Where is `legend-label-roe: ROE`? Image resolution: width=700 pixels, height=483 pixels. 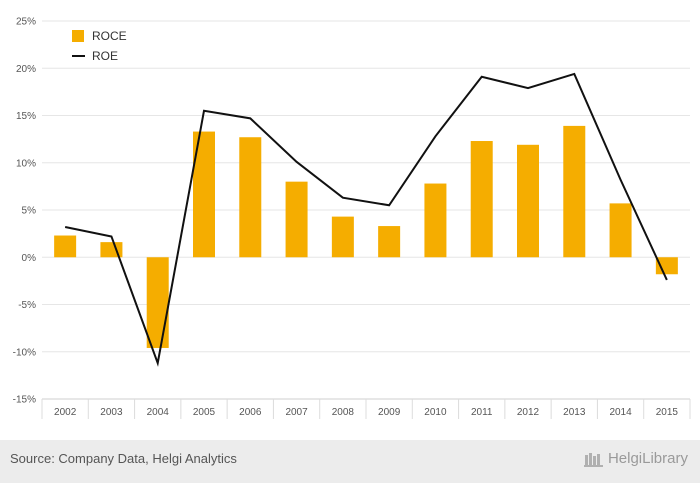 legend-label-roe: ROE is located at coordinates (105, 56).